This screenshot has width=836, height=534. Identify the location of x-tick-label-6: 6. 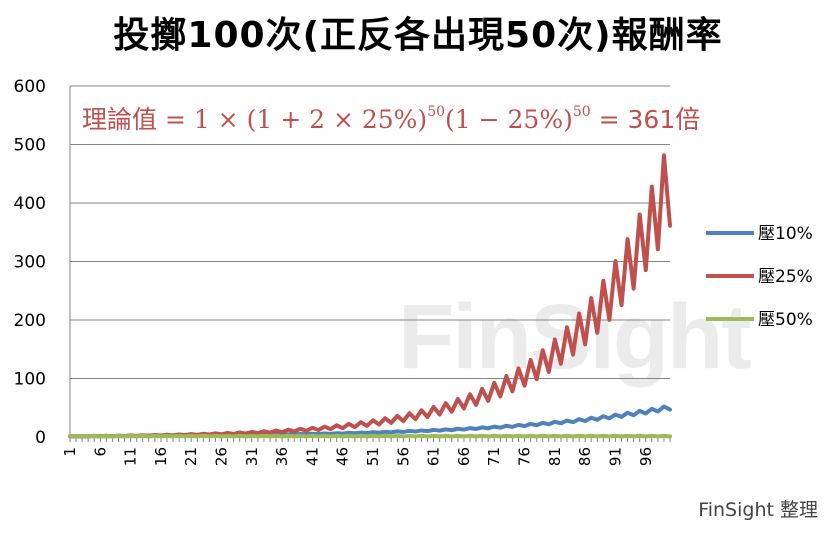
(100, 452).